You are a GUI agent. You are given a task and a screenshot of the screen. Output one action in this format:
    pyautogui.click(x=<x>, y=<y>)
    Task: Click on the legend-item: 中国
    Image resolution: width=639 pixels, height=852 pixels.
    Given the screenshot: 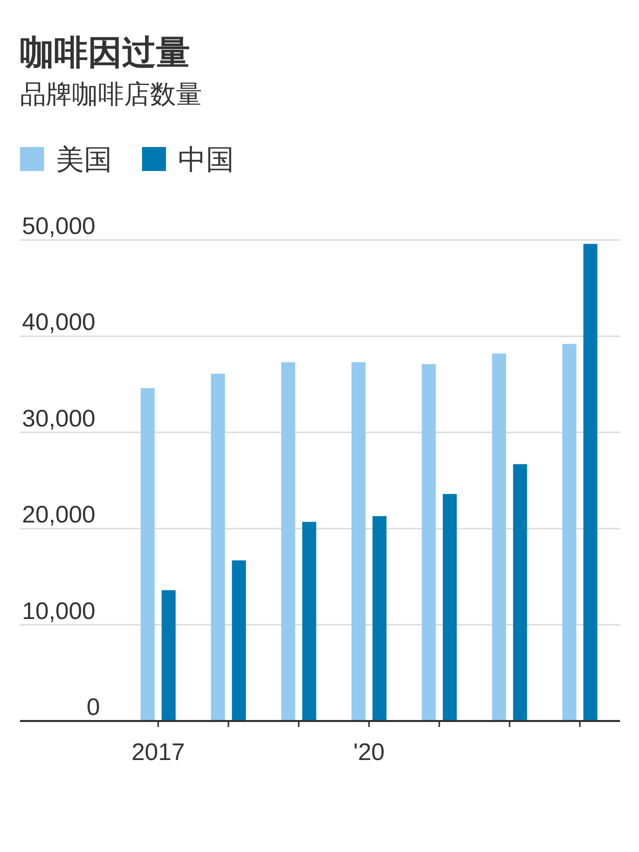 What is the action you would take?
    pyautogui.click(x=188, y=159)
    